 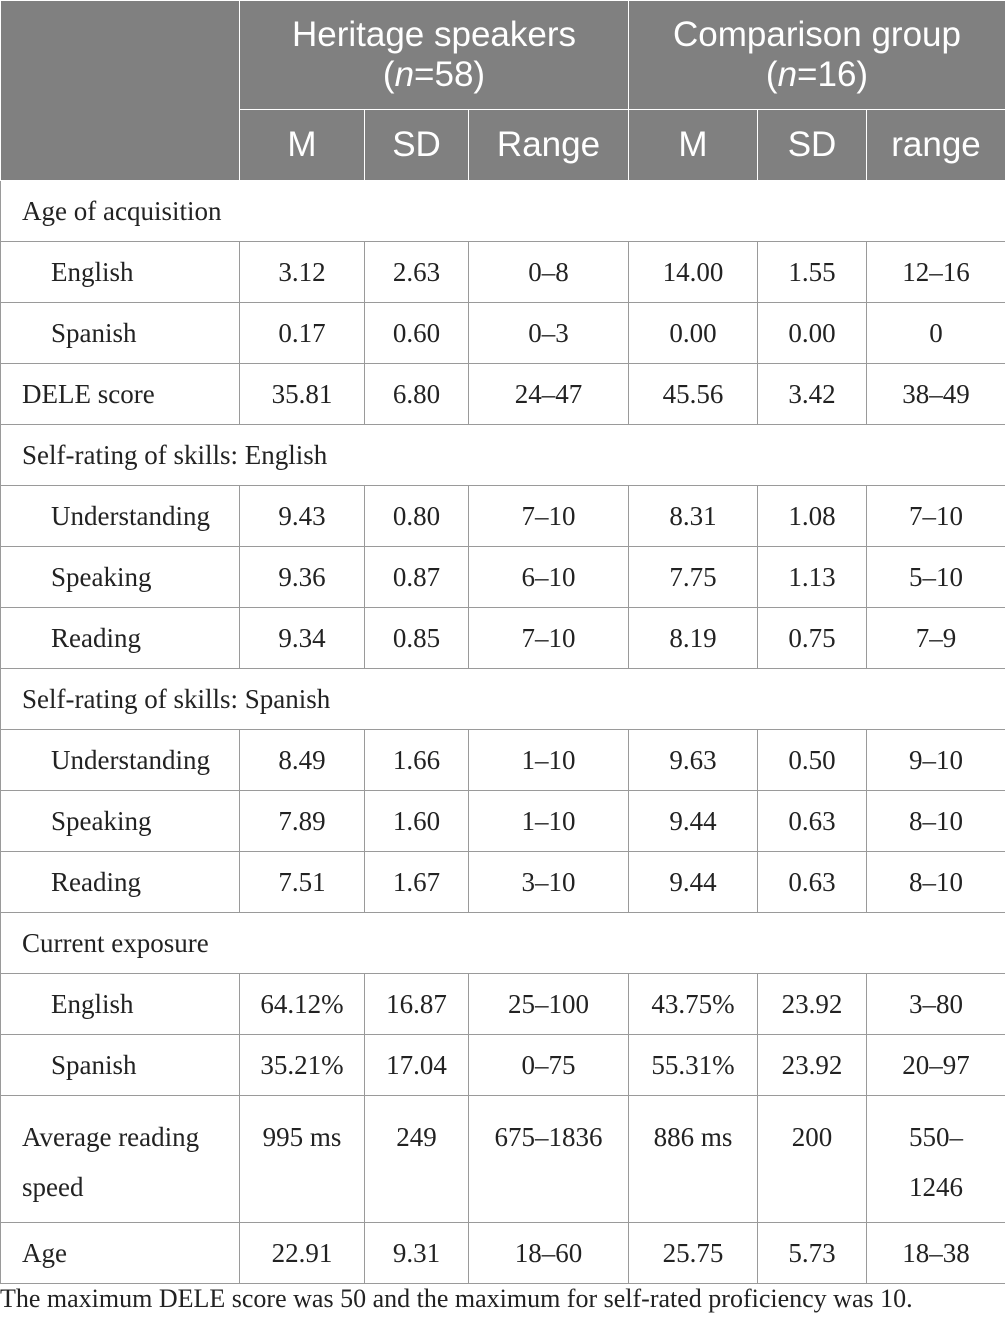 What do you see at coordinates (548, 1065) in the screenshot?
I see `cell: 0–75` at bounding box center [548, 1065].